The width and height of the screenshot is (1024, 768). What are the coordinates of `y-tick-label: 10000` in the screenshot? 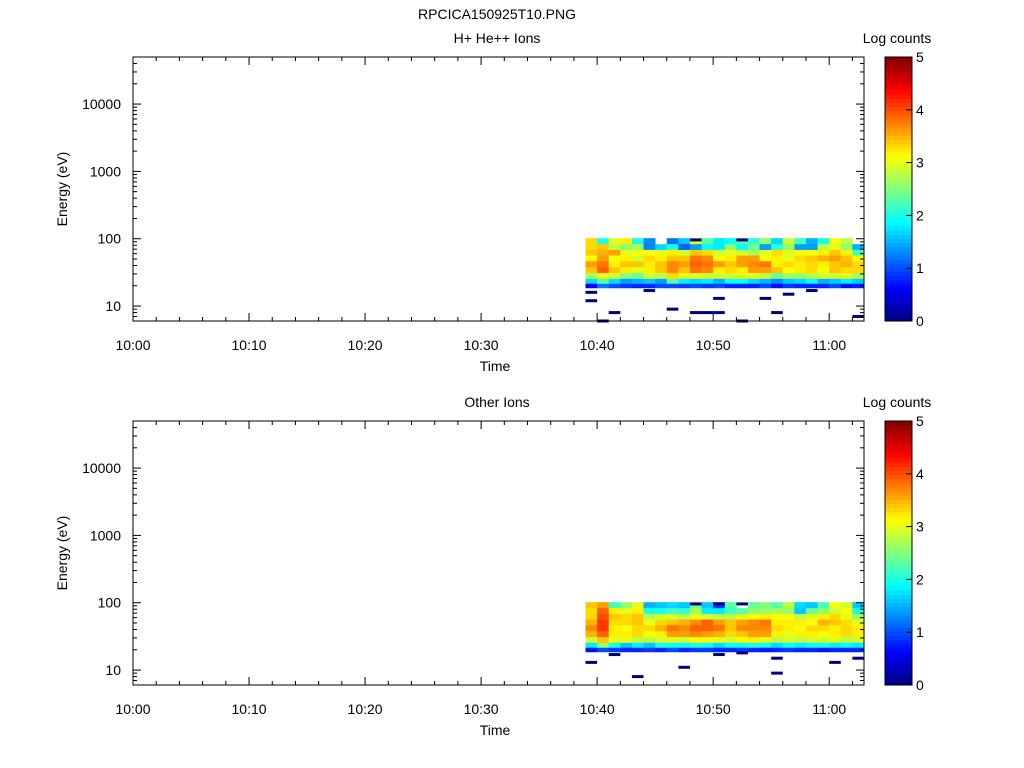 It's located at (101, 468).